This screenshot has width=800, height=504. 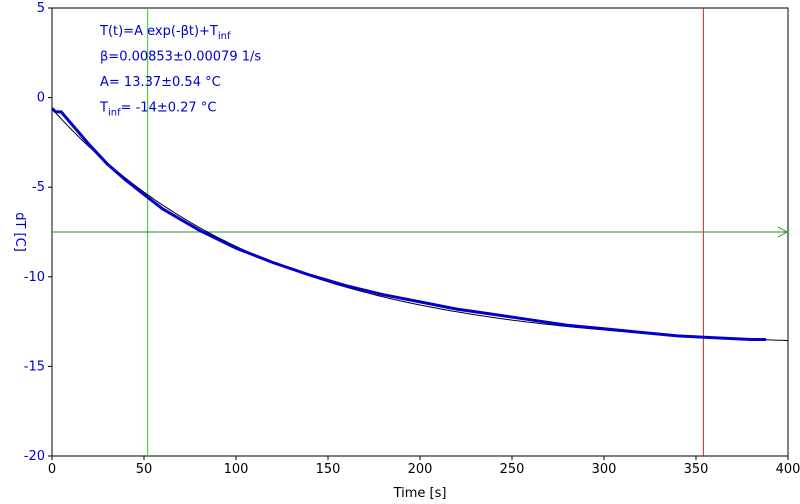 I want to click on y-tick-label: 0, so click(x=41, y=98).